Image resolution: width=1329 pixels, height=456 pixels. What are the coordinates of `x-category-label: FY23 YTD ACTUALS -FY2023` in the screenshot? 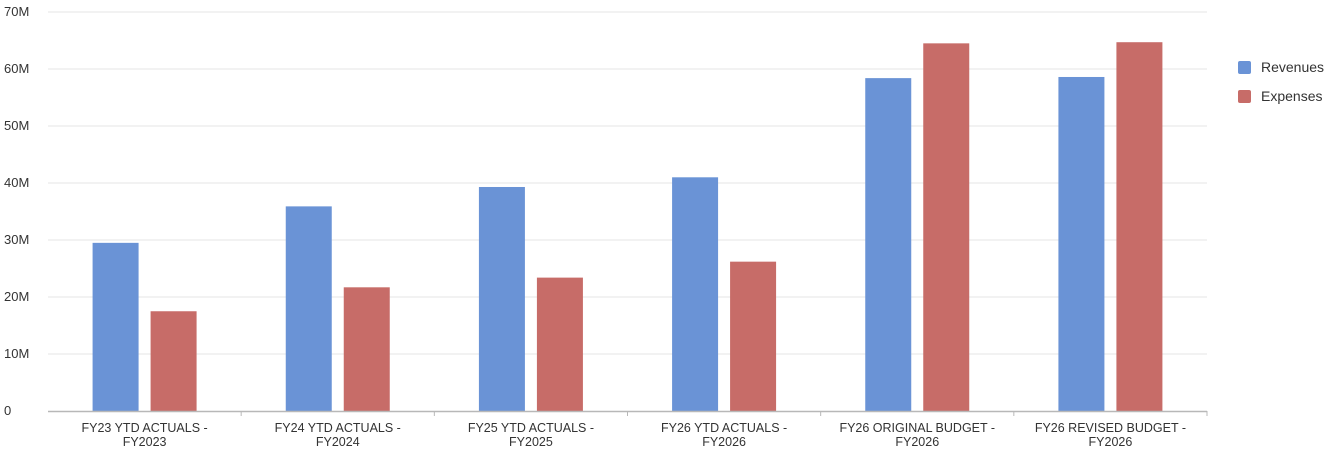 It's located at (144, 435).